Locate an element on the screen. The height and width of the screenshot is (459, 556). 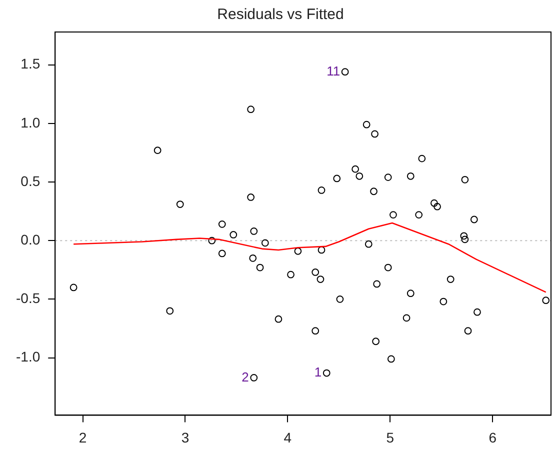
y-tick-label: 0.5 is located at coordinates (30, 180).